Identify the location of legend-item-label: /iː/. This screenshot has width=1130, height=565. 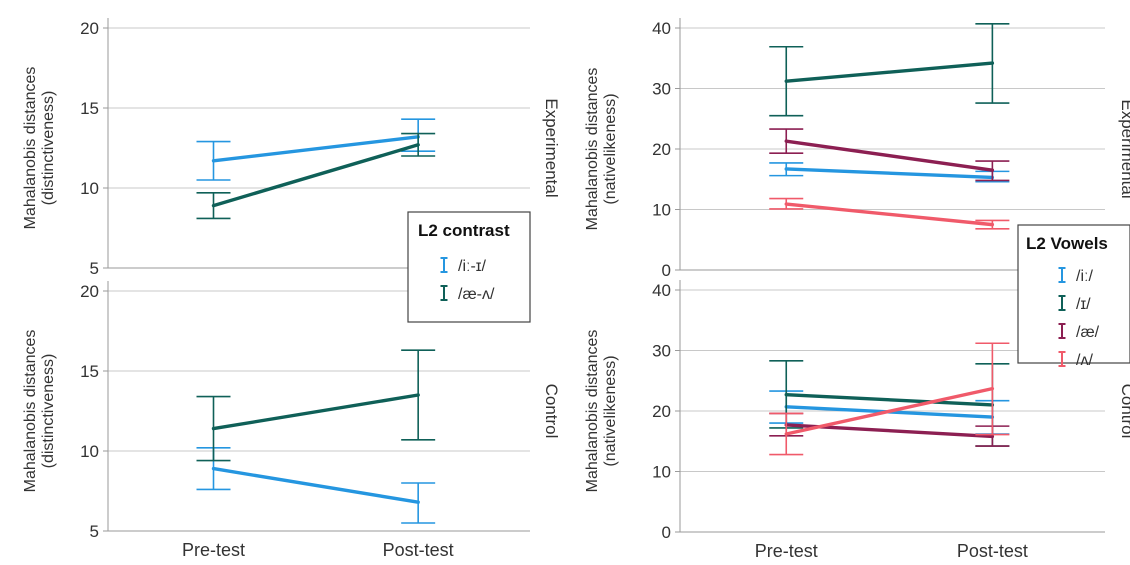
(1084, 276).